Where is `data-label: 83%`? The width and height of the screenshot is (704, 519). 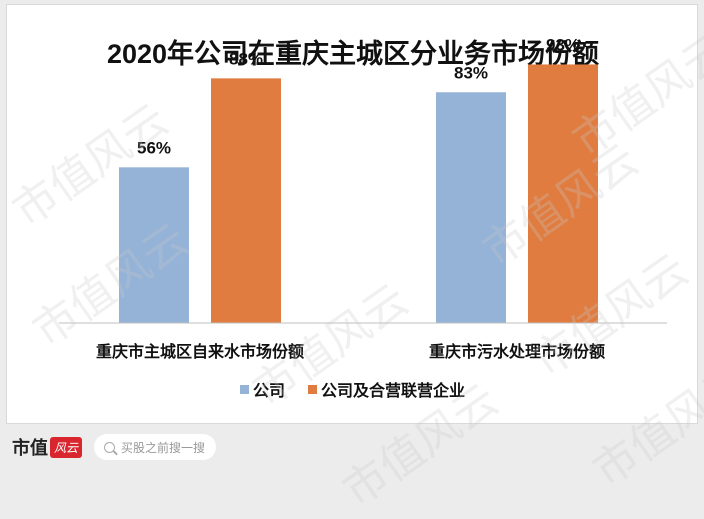
data-label: 83% is located at coordinates (471, 72).